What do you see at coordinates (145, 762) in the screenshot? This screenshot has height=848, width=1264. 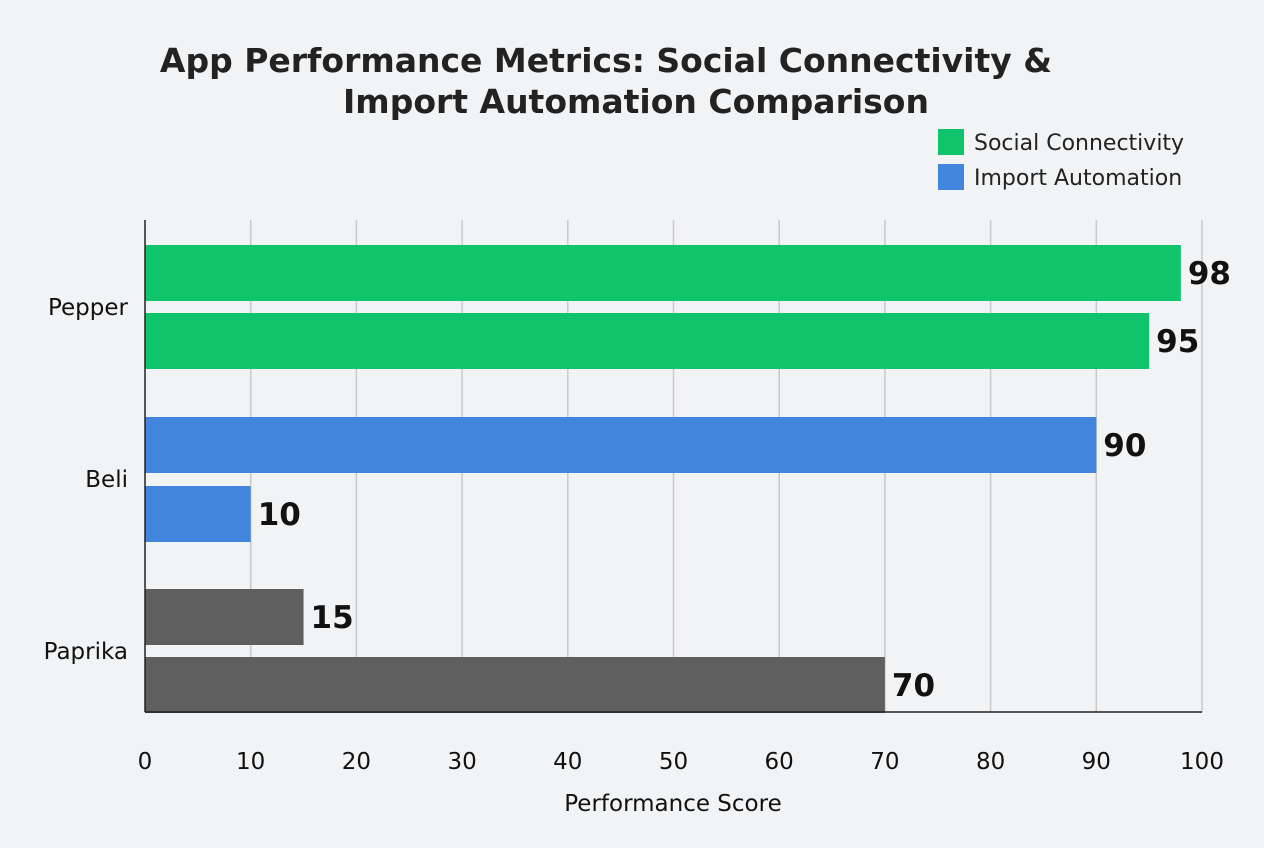 I see `x-tick-label-0: 0` at bounding box center [145, 762].